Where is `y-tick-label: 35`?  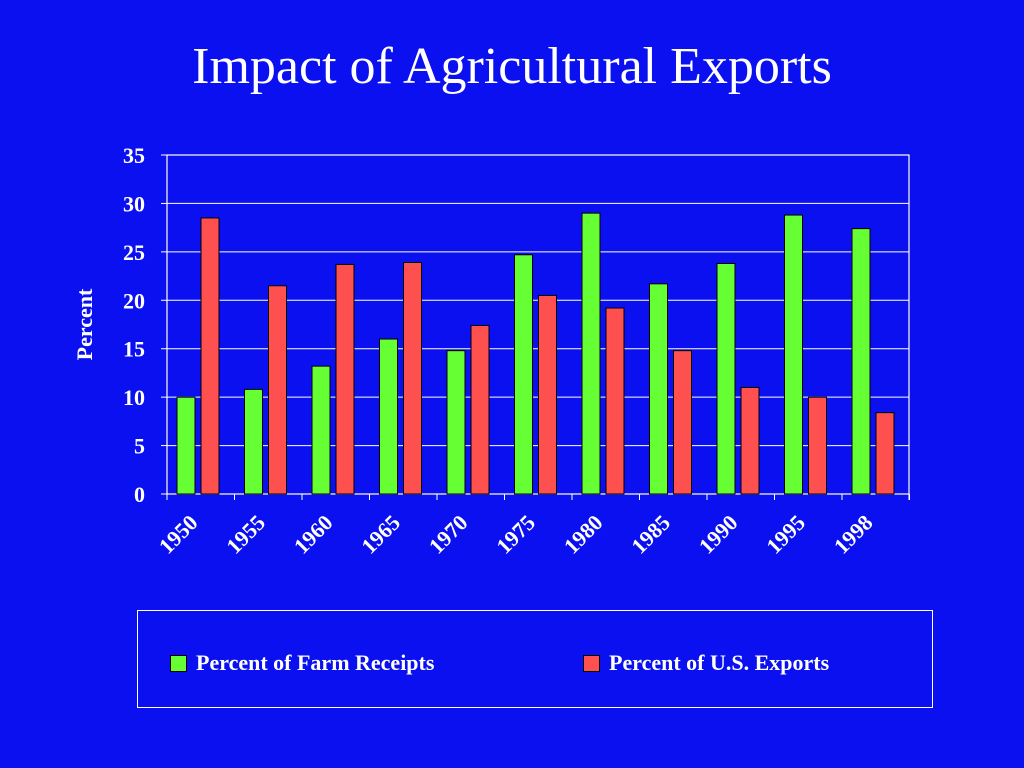 y-tick-label: 35 is located at coordinates (134, 155).